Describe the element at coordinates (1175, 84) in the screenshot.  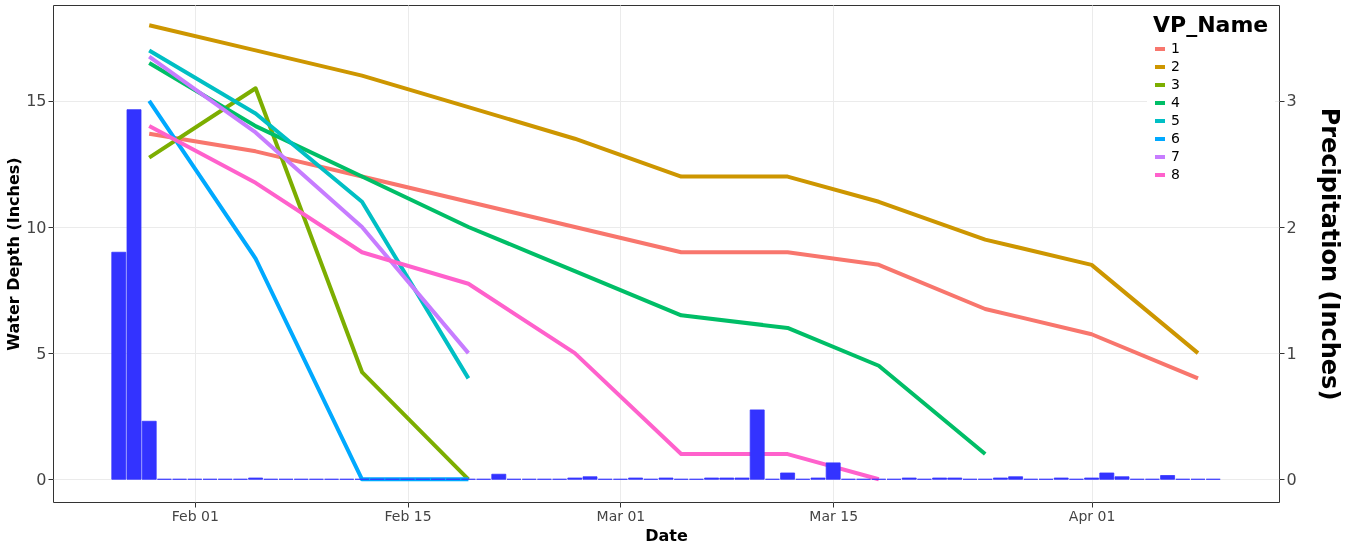
I see `legend-label: 3` at that location.